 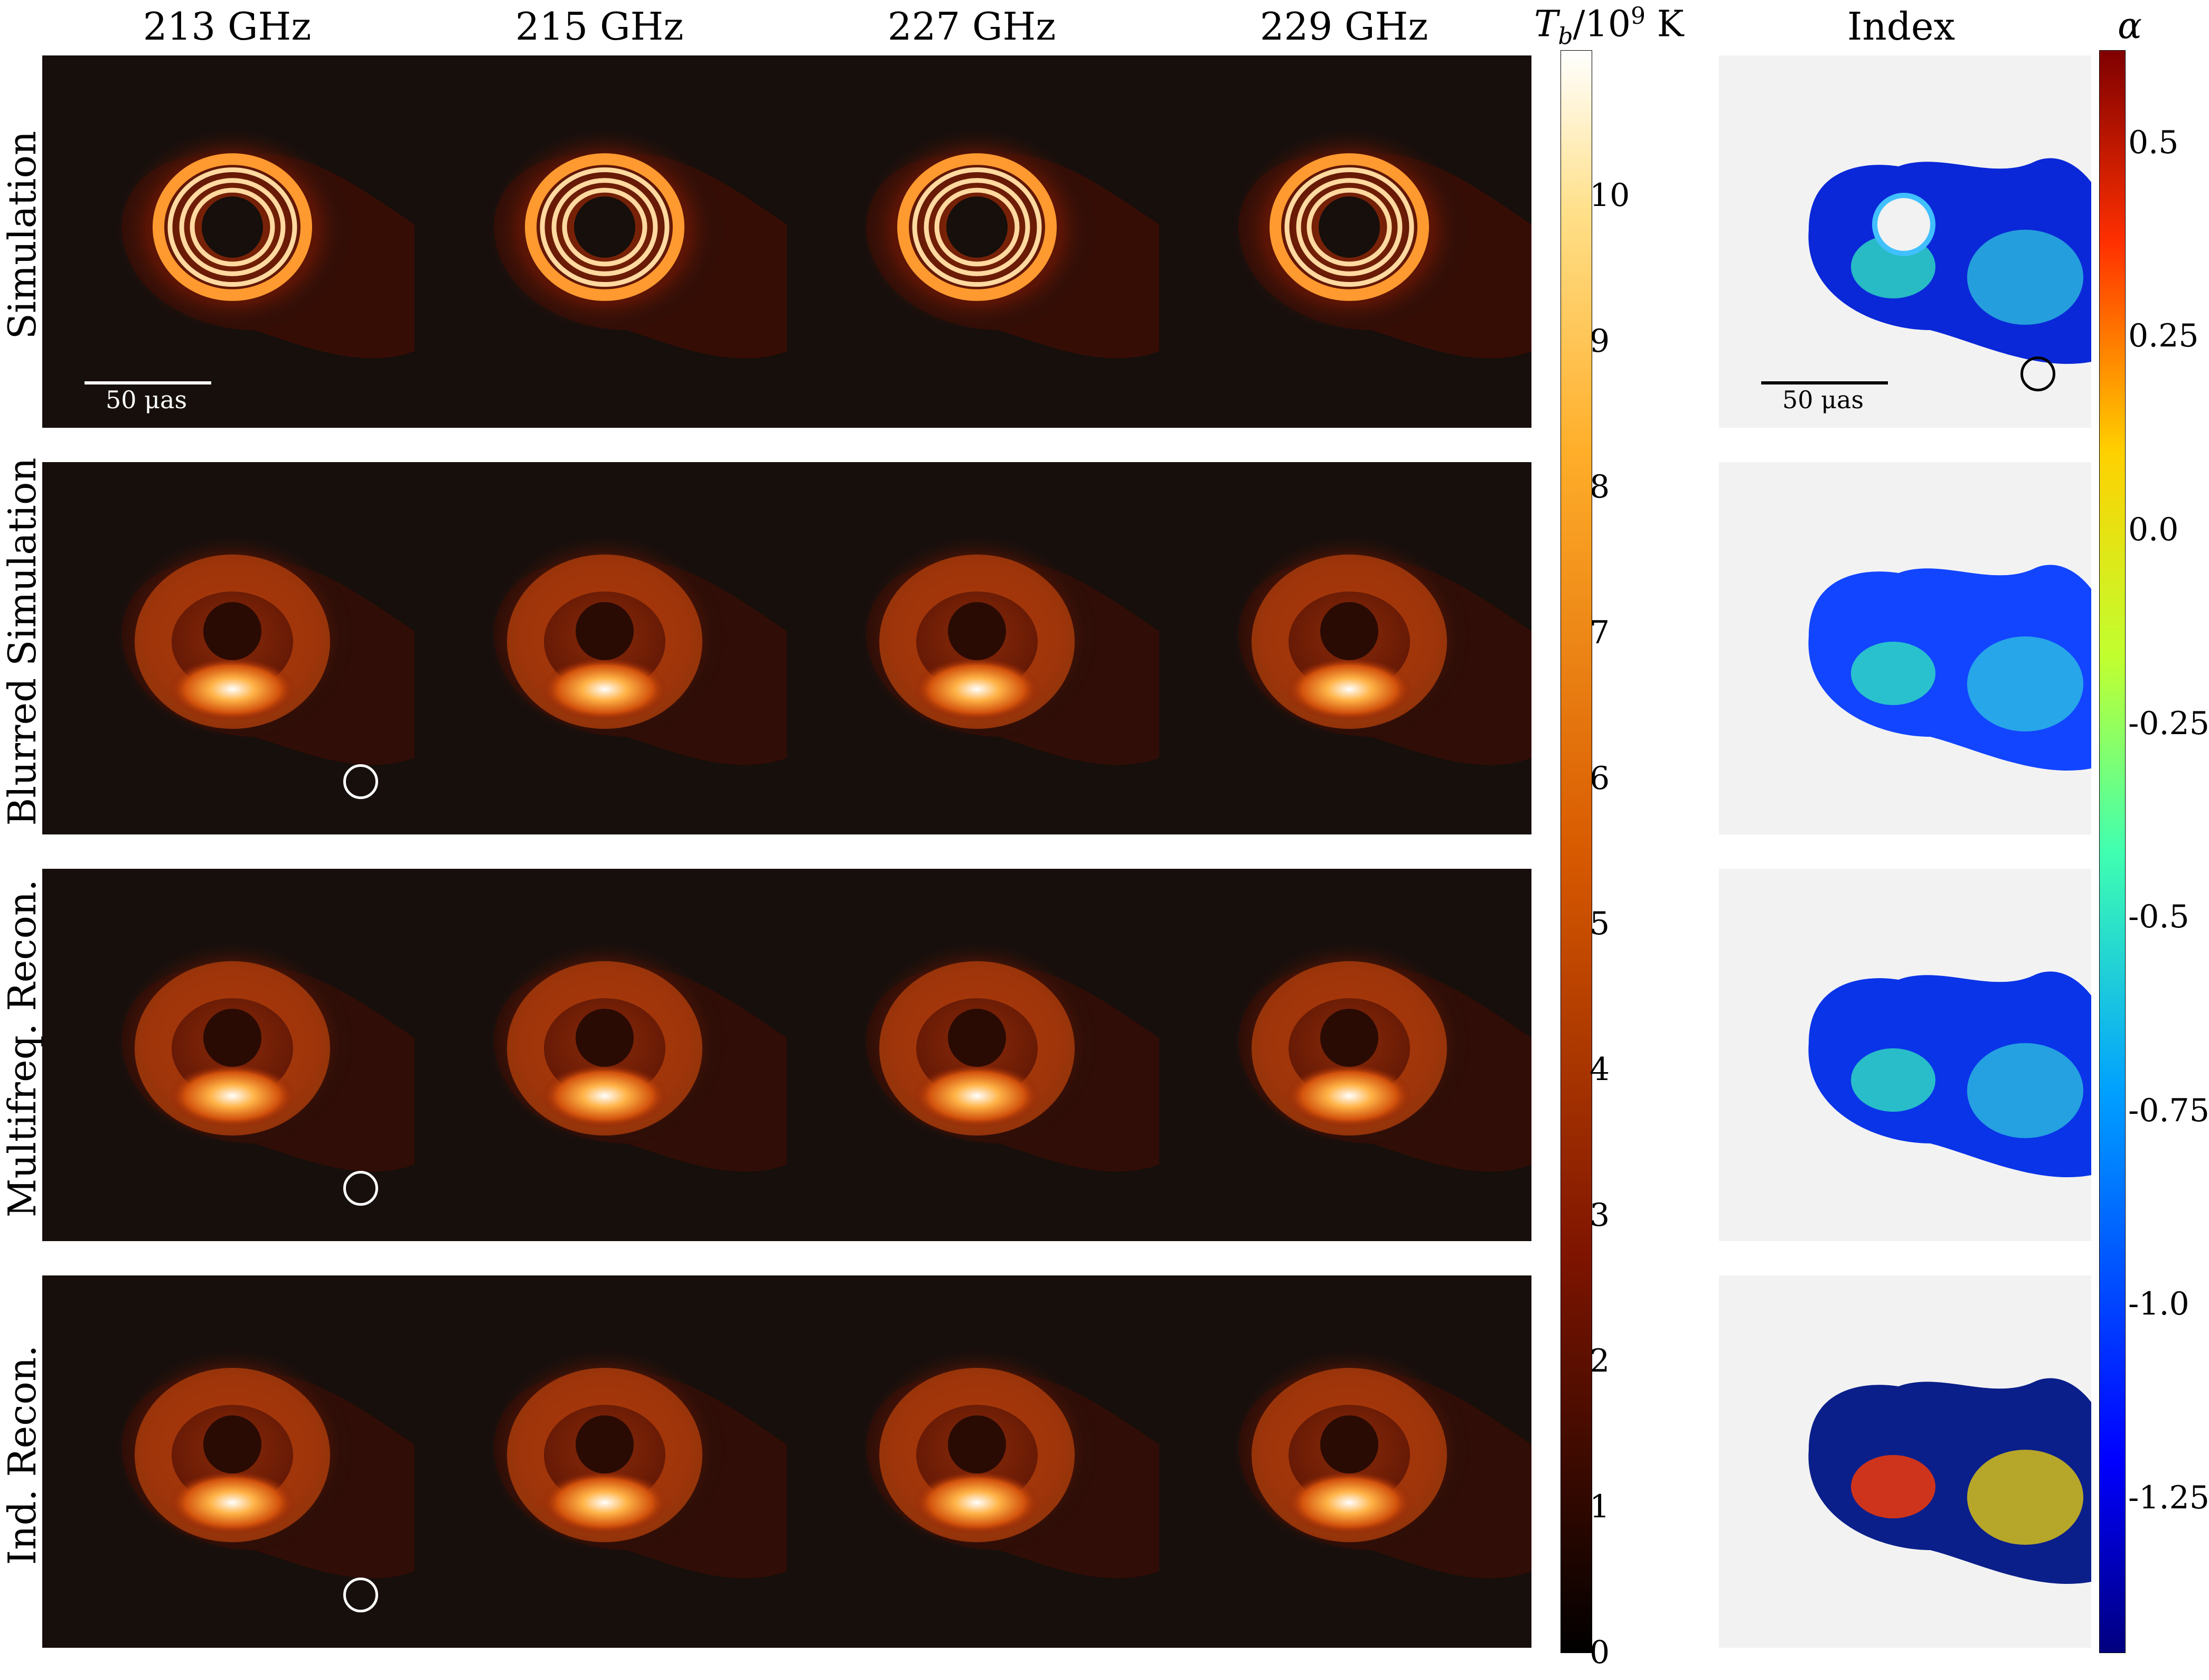 What do you see at coordinates (599, 26) in the screenshot?
I see `header-215ghz: 215 GHz` at bounding box center [599, 26].